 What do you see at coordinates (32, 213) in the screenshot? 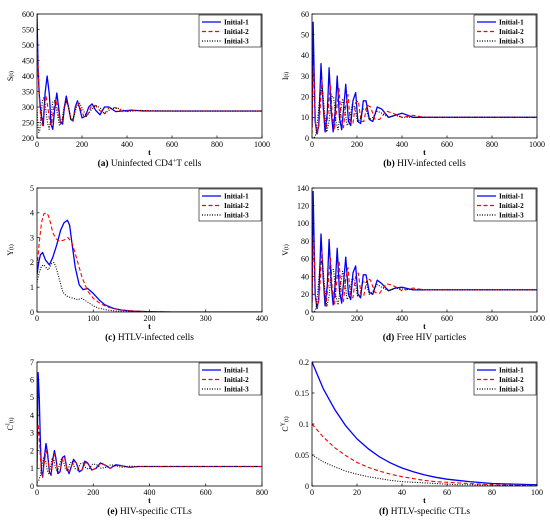
I see `y-tick-label: 4` at bounding box center [32, 213].